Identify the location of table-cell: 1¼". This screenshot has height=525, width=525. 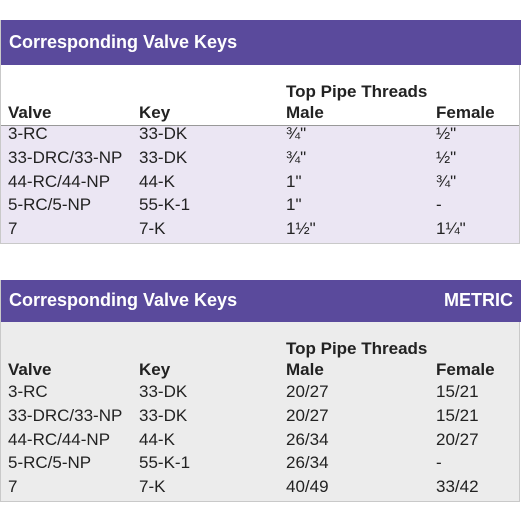
(451, 229).